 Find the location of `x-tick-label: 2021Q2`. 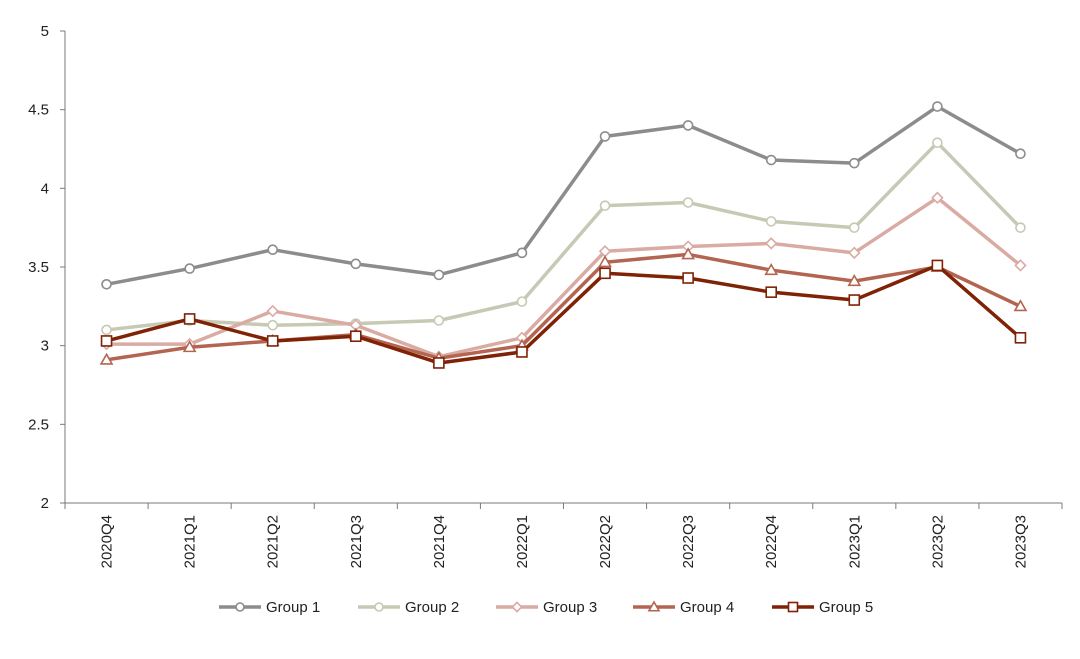

x-tick-label: 2021Q2 is located at coordinates (273, 541).